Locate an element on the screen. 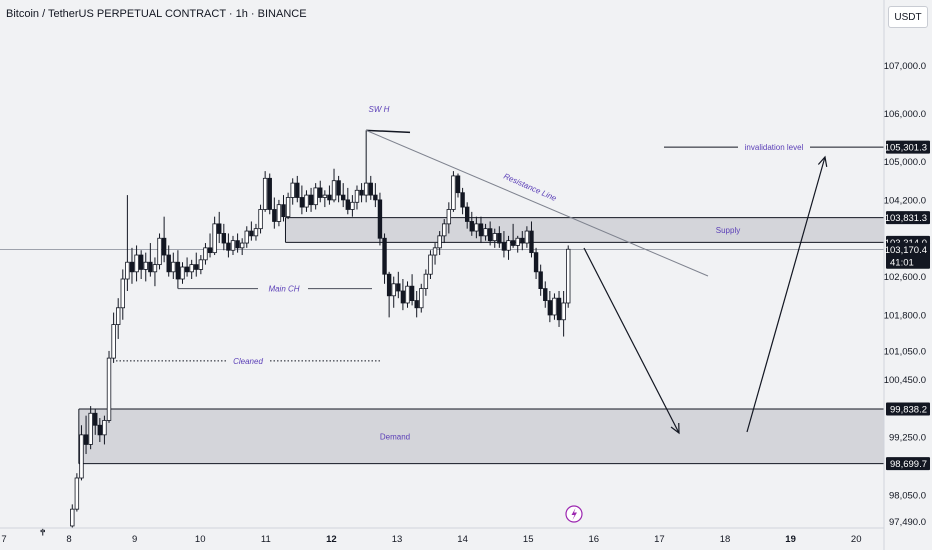 The height and width of the screenshot is (550, 932). lightning-icon is located at coordinates (574, 514).